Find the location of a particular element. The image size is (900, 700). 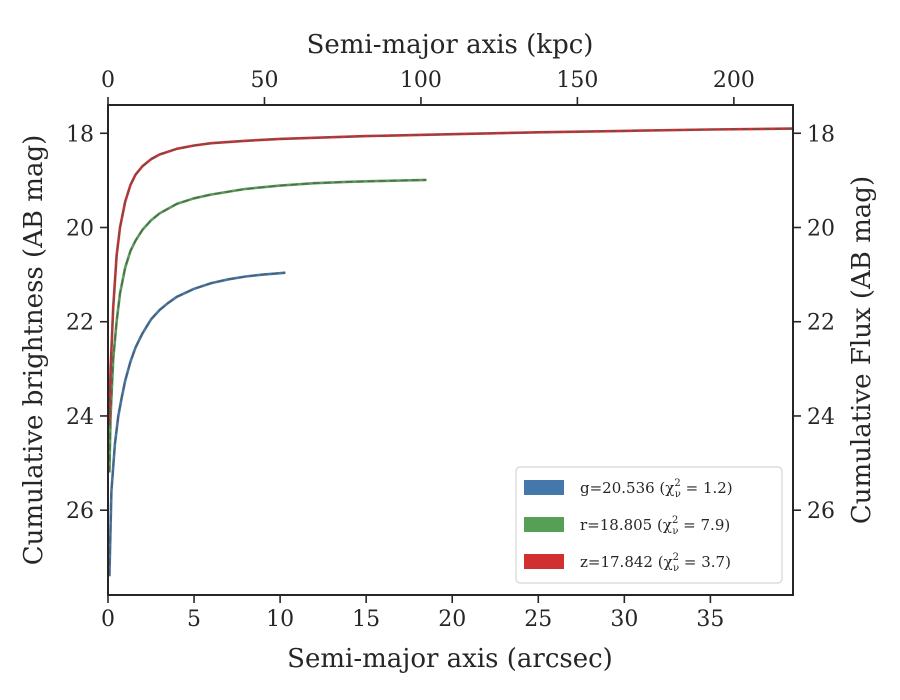

y-tick-label: 20 is located at coordinates (80, 229).